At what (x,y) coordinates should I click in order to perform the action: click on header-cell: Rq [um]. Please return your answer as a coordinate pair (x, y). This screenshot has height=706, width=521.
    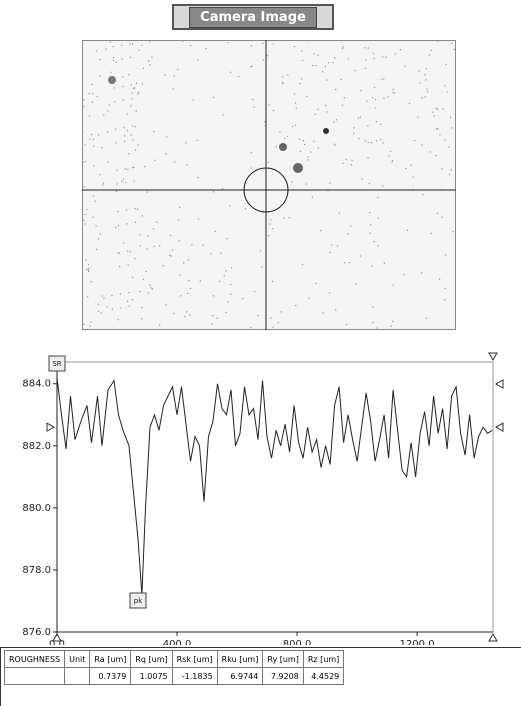
    Looking at the image, I should click on (151, 659).